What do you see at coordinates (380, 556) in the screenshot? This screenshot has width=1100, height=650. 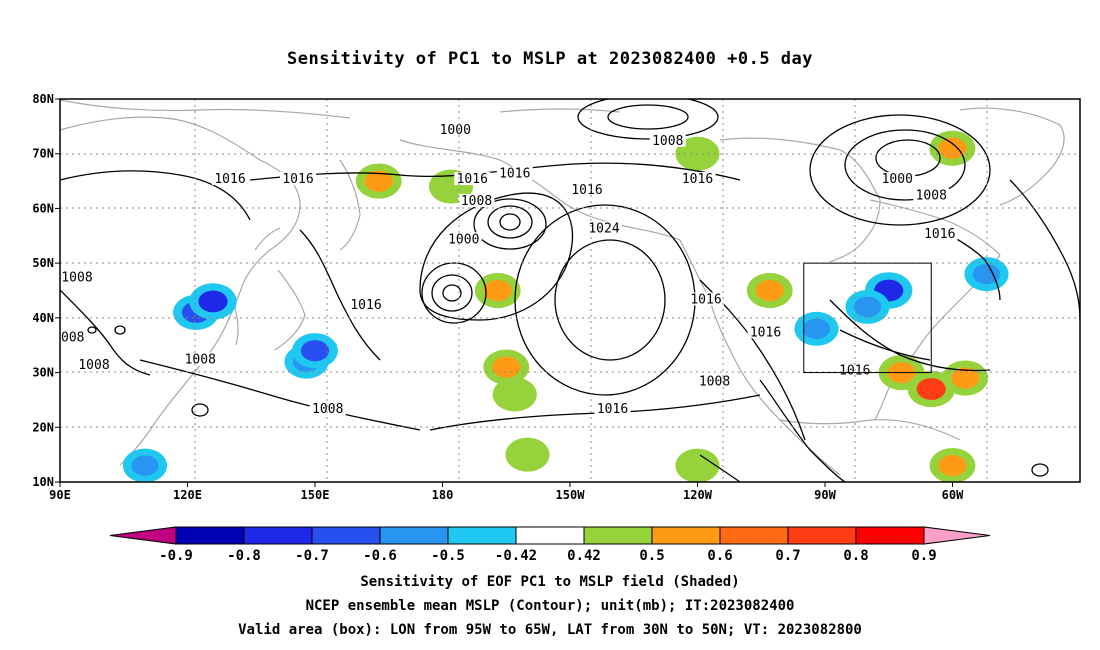 I see `colorbar-label: -0.6` at bounding box center [380, 556].